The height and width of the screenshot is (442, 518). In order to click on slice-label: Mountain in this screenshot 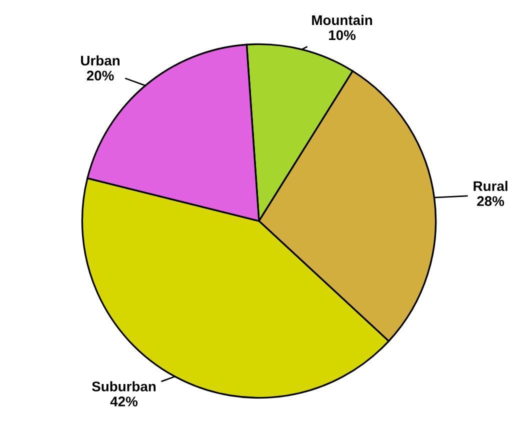, I will do `click(342, 20)`.